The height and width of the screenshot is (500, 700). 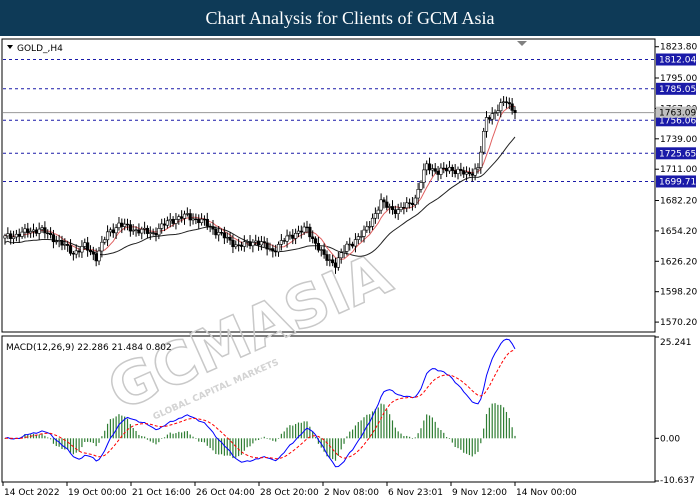 I want to click on shift-marker-icon, so click(x=522, y=43).